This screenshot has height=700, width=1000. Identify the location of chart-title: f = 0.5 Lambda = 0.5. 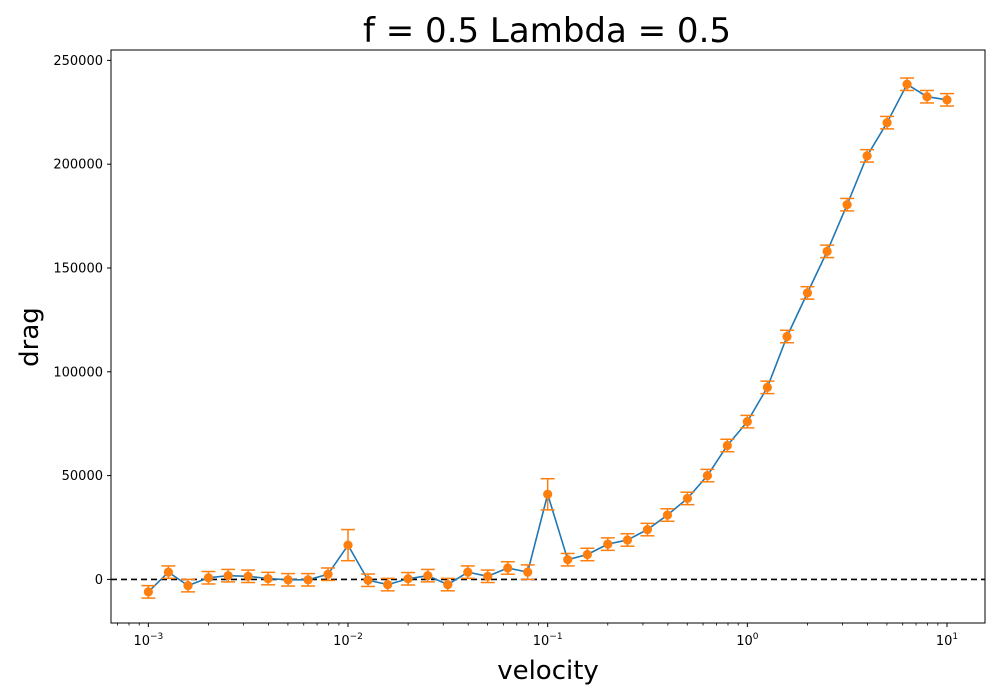
(547, 31).